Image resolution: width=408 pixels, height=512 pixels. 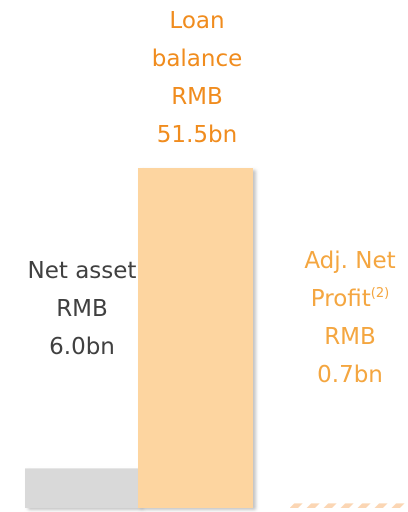 I want to click on label-loan-balance: Loan balance RMB 51.5bn, so click(x=197, y=78).